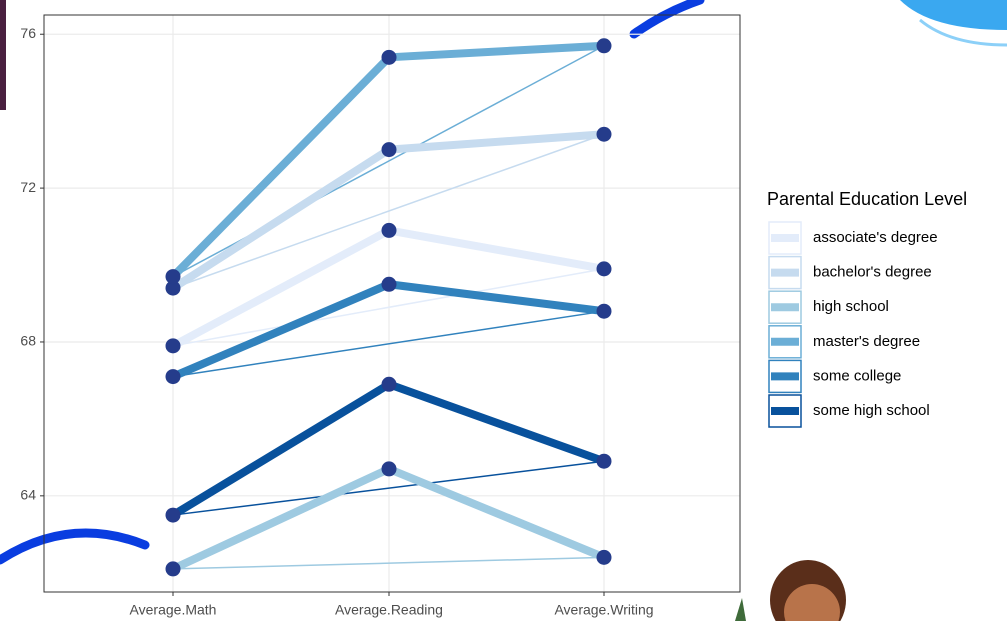 This screenshot has height=621, width=1007. Describe the element at coordinates (3, 55) in the screenshot. I see `decor-bar` at that location.